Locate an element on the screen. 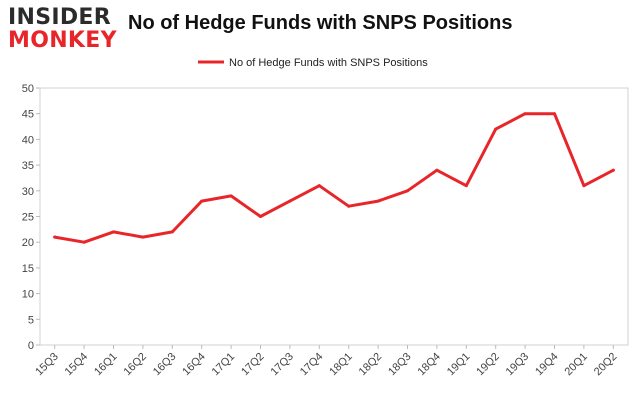  y-tick-label: 25 is located at coordinates (28, 218).